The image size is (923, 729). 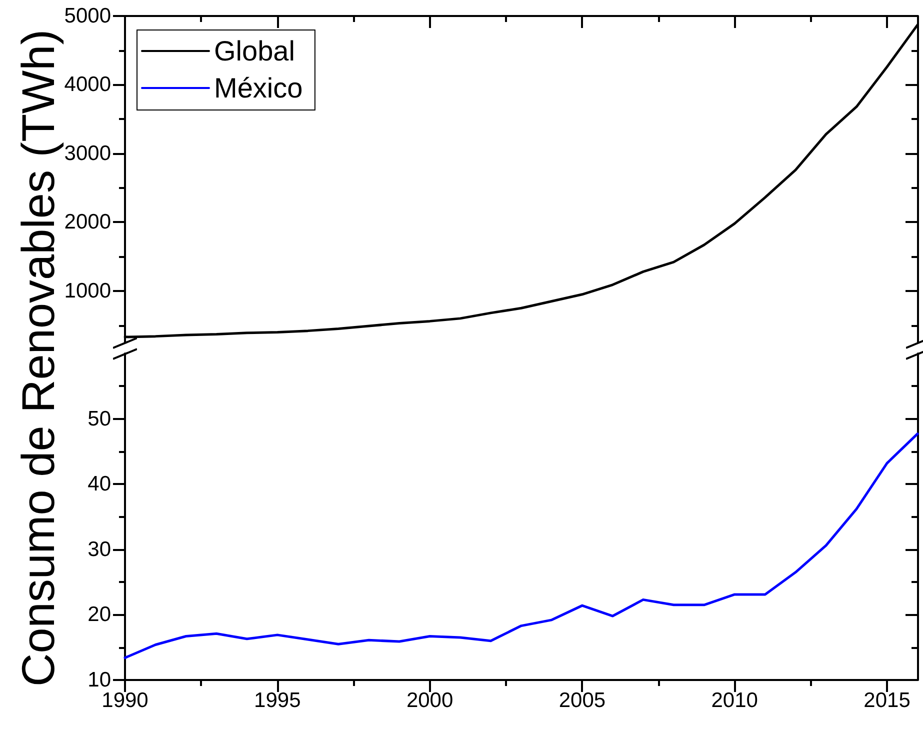 What do you see at coordinates (99, 680) in the screenshot?
I see `y-tick-label: 10` at bounding box center [99, 680].